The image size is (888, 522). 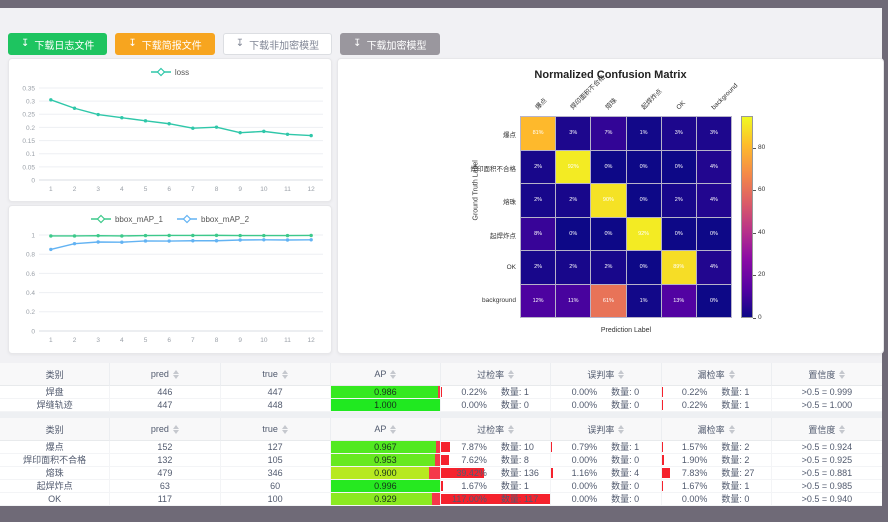 I want to click on legend-item-bbox_mAP_1: bbox_mAP_1, so click(x=126, y=219).